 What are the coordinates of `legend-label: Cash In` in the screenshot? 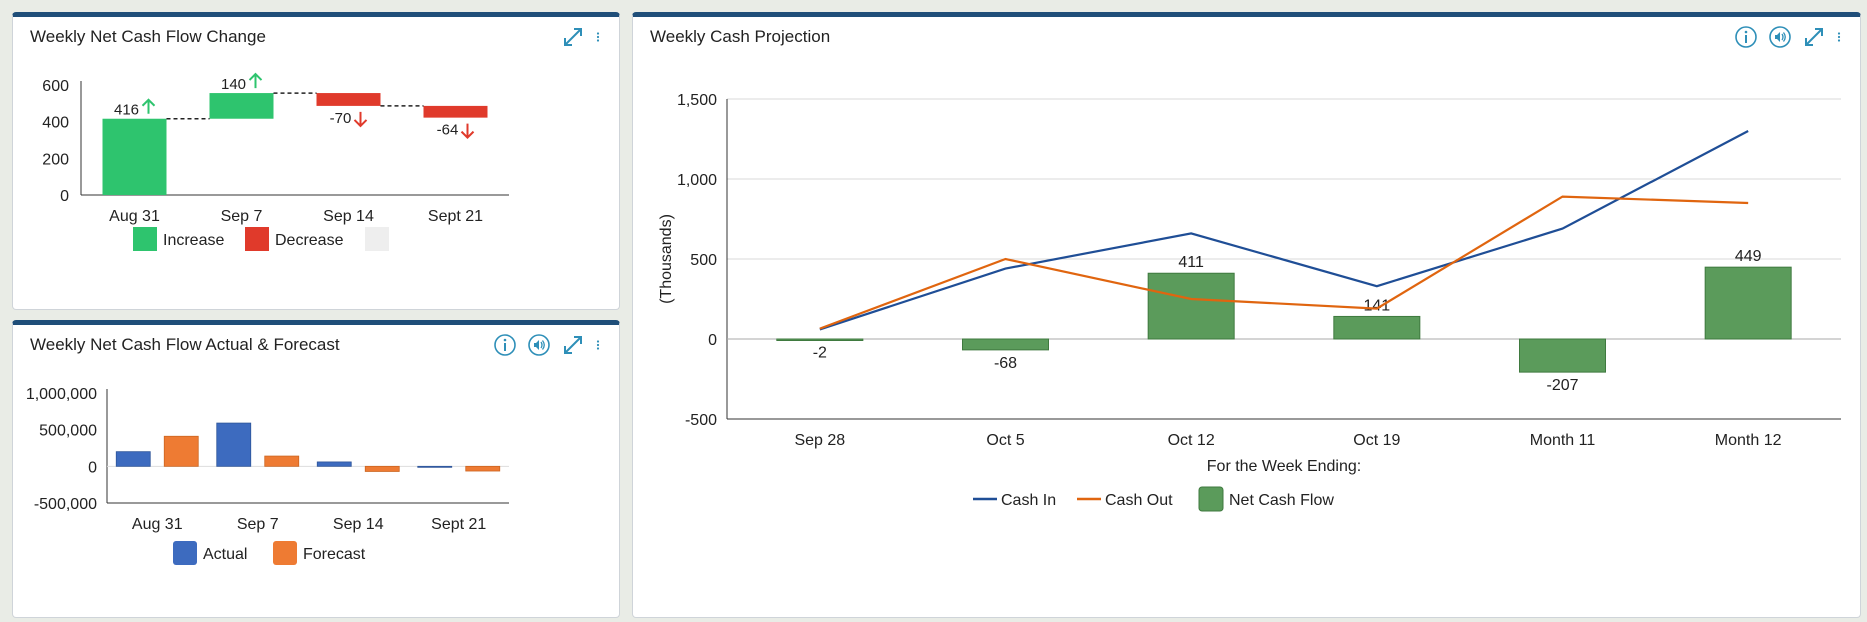 It's located at (1028, 500).